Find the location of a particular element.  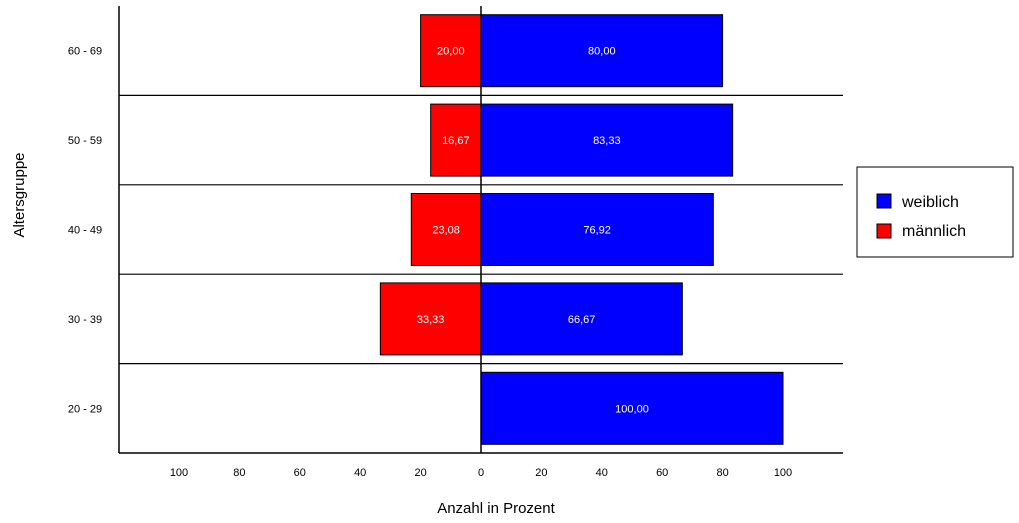

x-axis-title: Anzahl in Prozent is located at coordinates (496, 508).